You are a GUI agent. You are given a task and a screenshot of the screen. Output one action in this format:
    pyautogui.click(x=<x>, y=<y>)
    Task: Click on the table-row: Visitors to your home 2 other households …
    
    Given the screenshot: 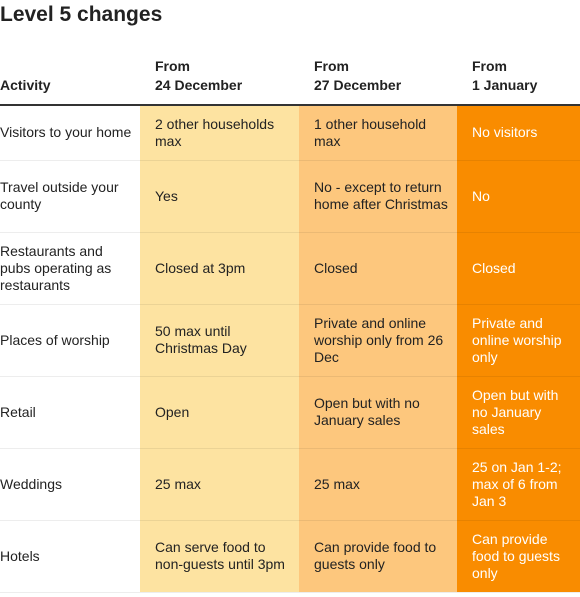 What is the action you would take?
    pyautogui.click(x=290, y=133)
    